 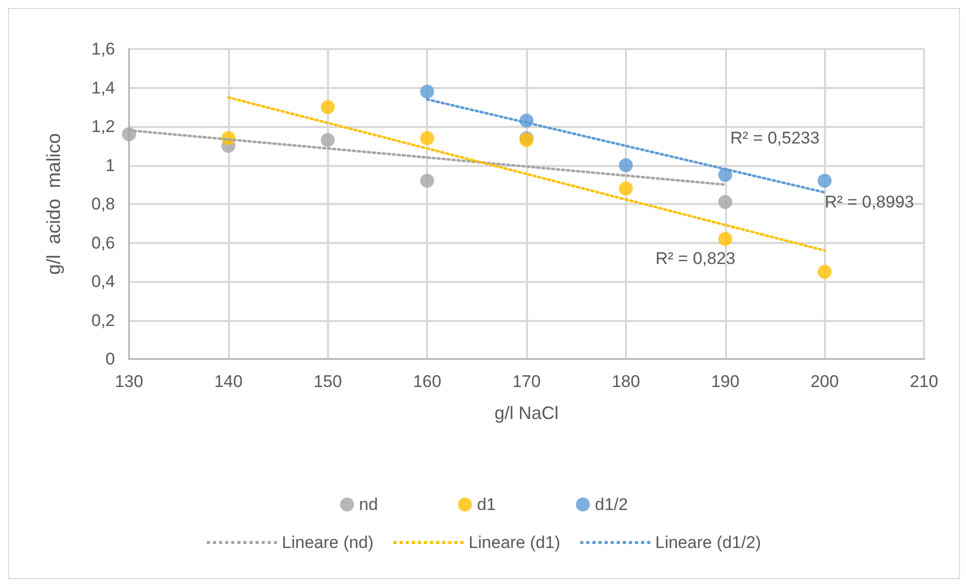 I want to click on y-tick-label: 0,2, so click(x=103, y=320).